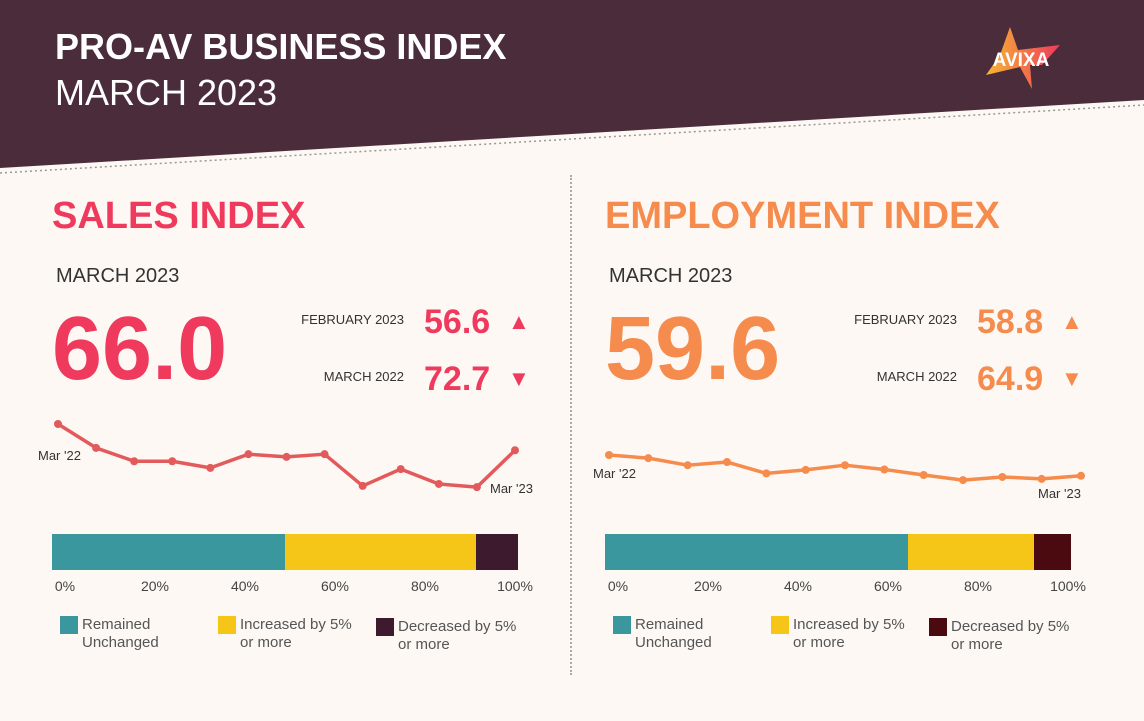 The width and height of the screenshot is (1144, 721). What do you see at coordinates (140, 349) in the screenshot?
I see `current-index-value: 66.0` at bounding box center [140, 349].